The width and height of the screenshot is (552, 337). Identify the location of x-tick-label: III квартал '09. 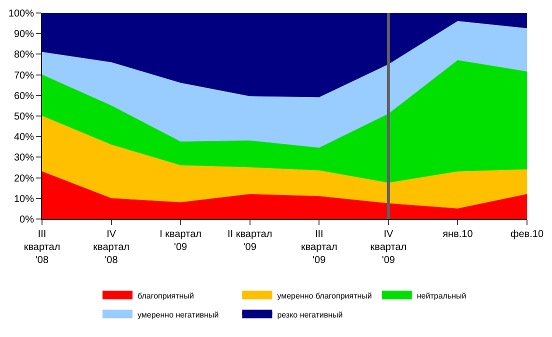
(319, 247).